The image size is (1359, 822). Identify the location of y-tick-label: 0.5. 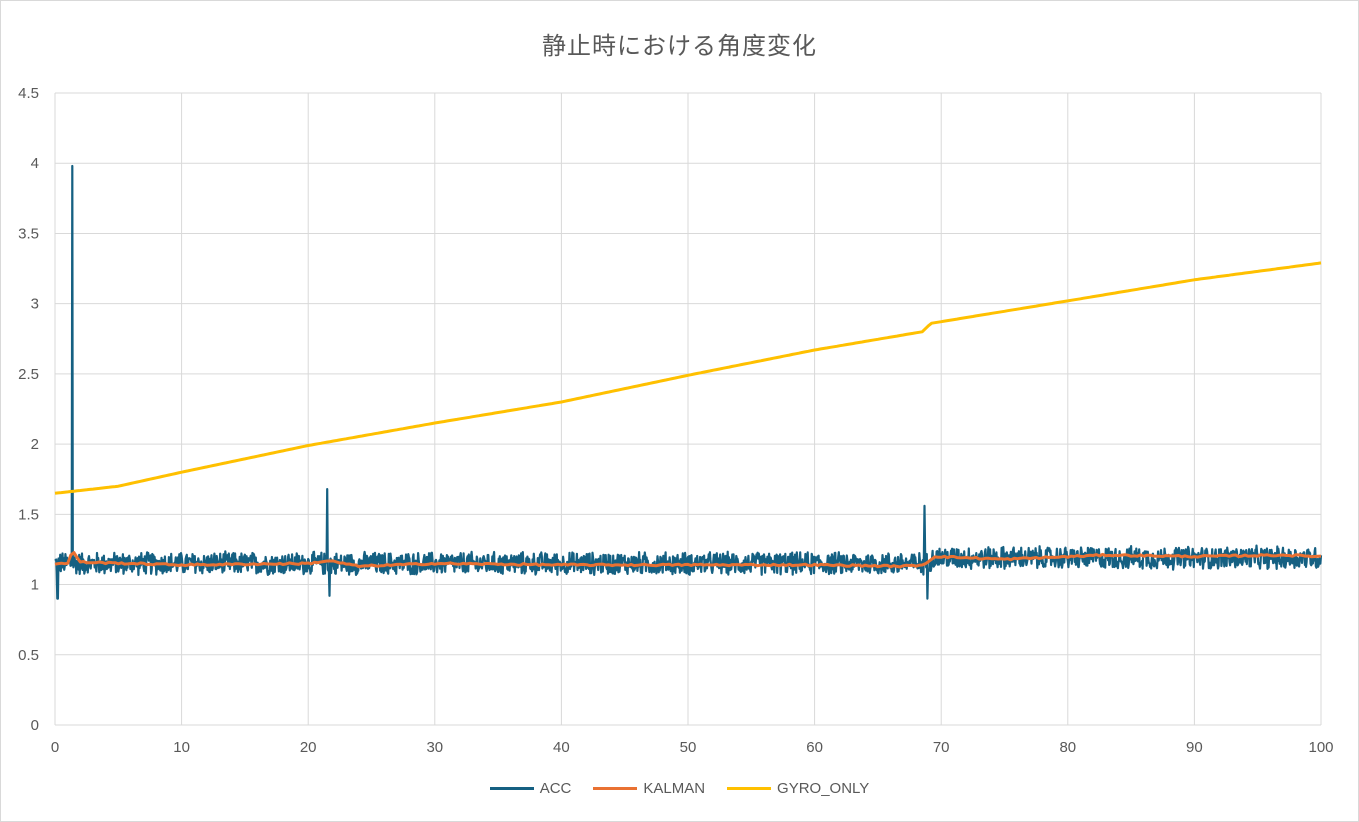
(28, 655).